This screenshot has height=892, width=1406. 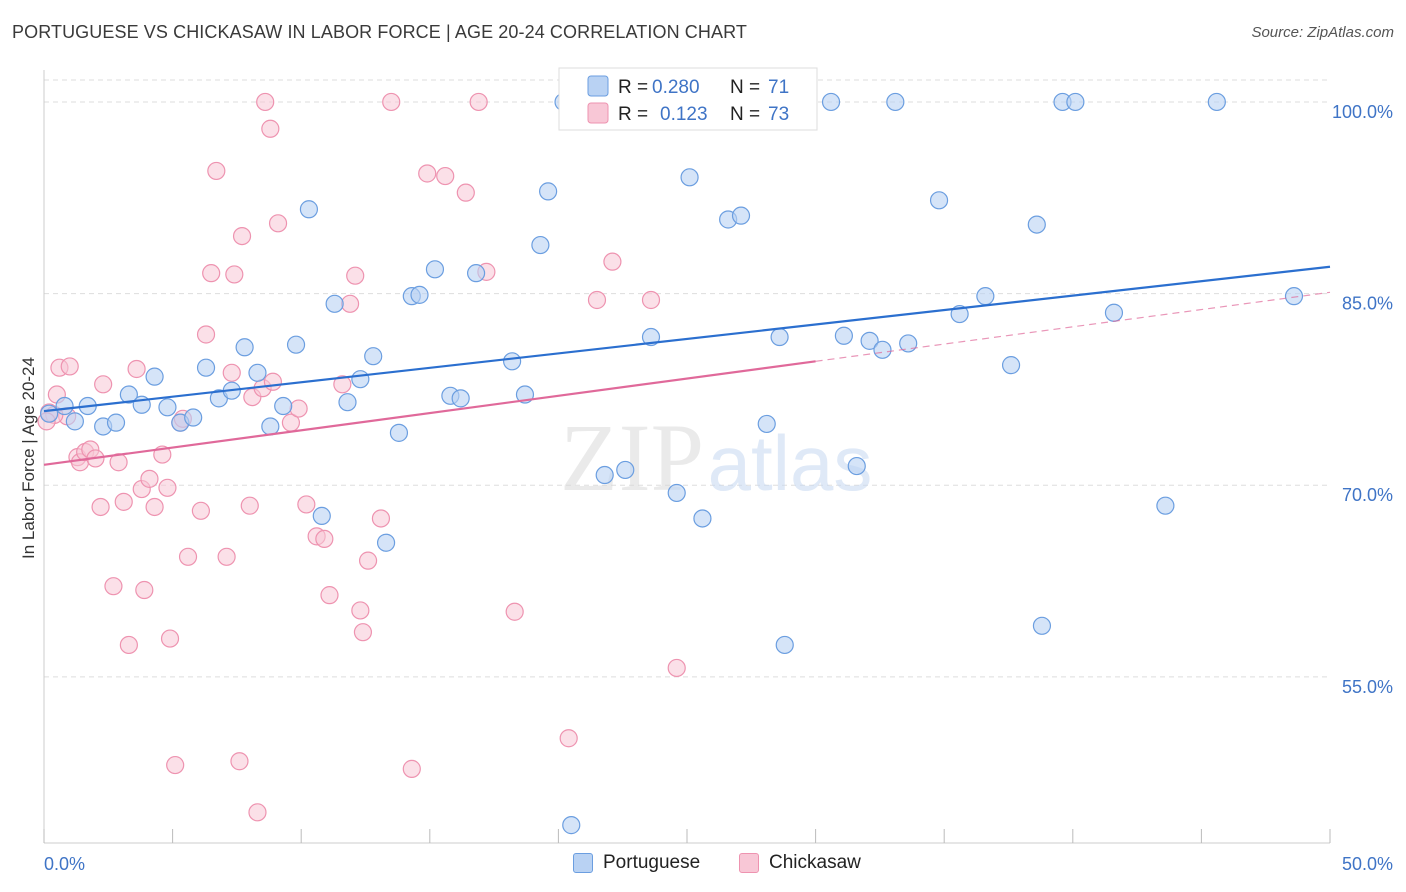 I want to click on x-tick-label-0: 0.0%, so click(x=64, y=864).